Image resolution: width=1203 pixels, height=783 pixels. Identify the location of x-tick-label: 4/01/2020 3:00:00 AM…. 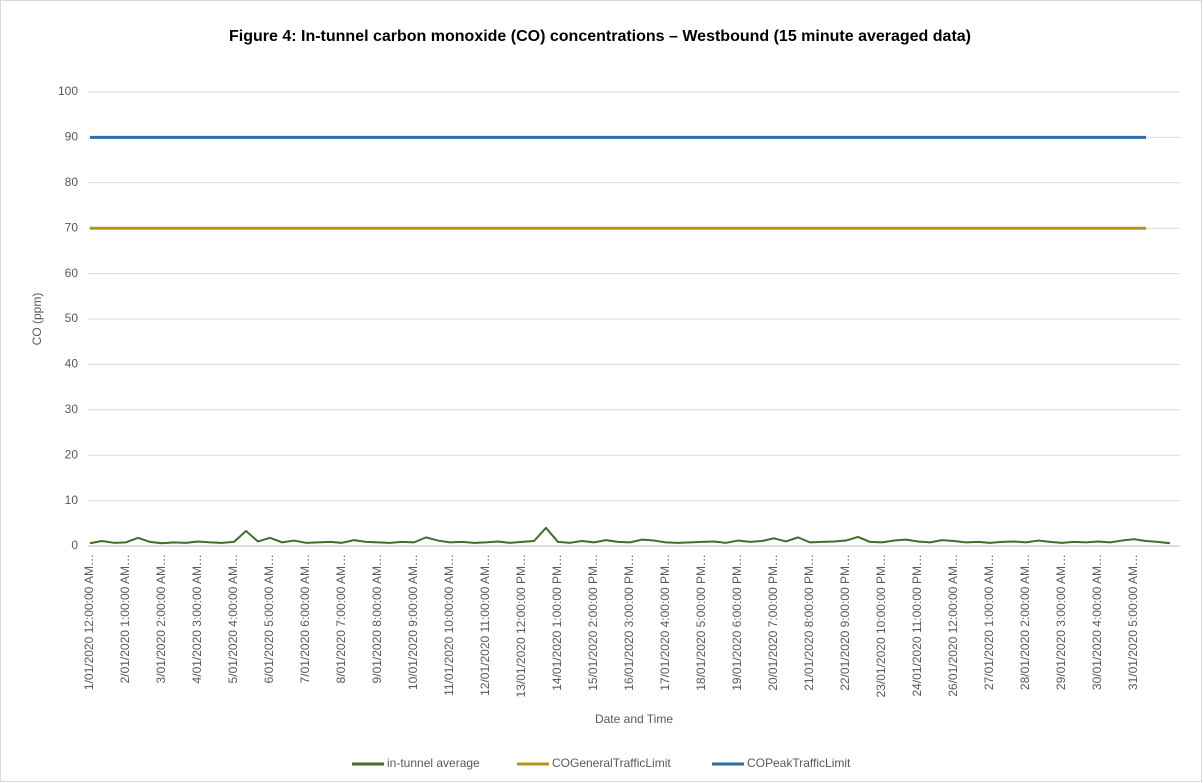
(197, 618).